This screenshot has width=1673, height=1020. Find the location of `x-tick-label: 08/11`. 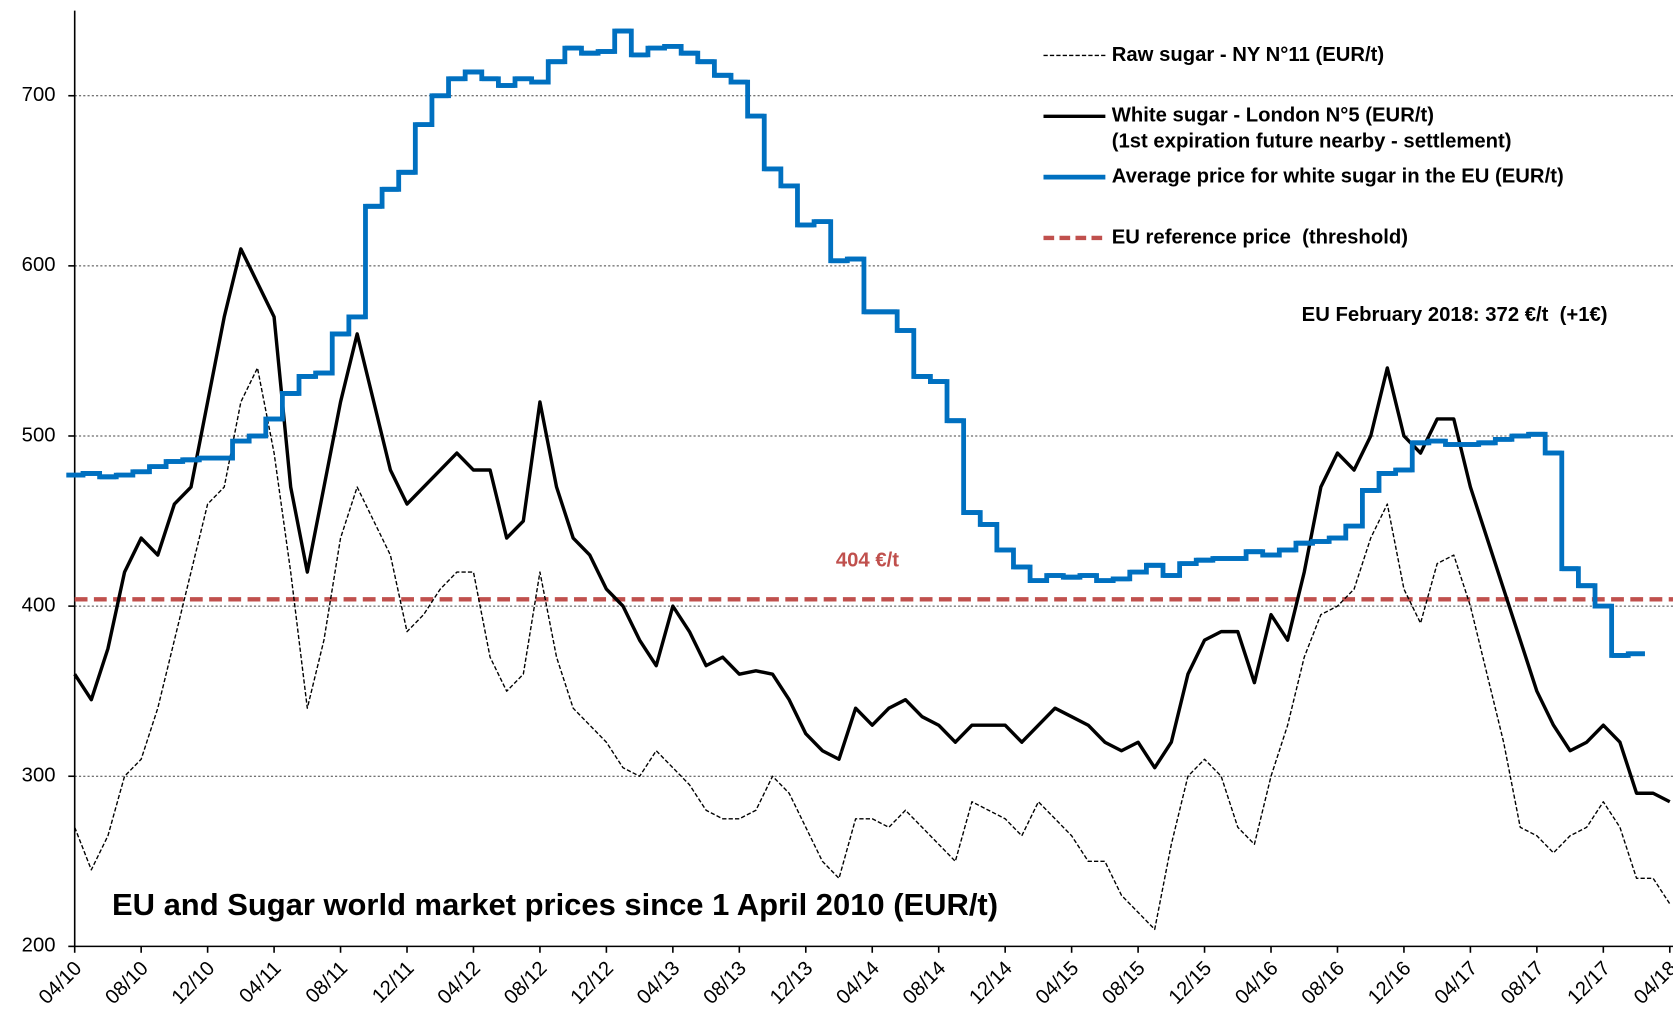

x-tick-label: 08/11 is located at coordinates (327, 982).